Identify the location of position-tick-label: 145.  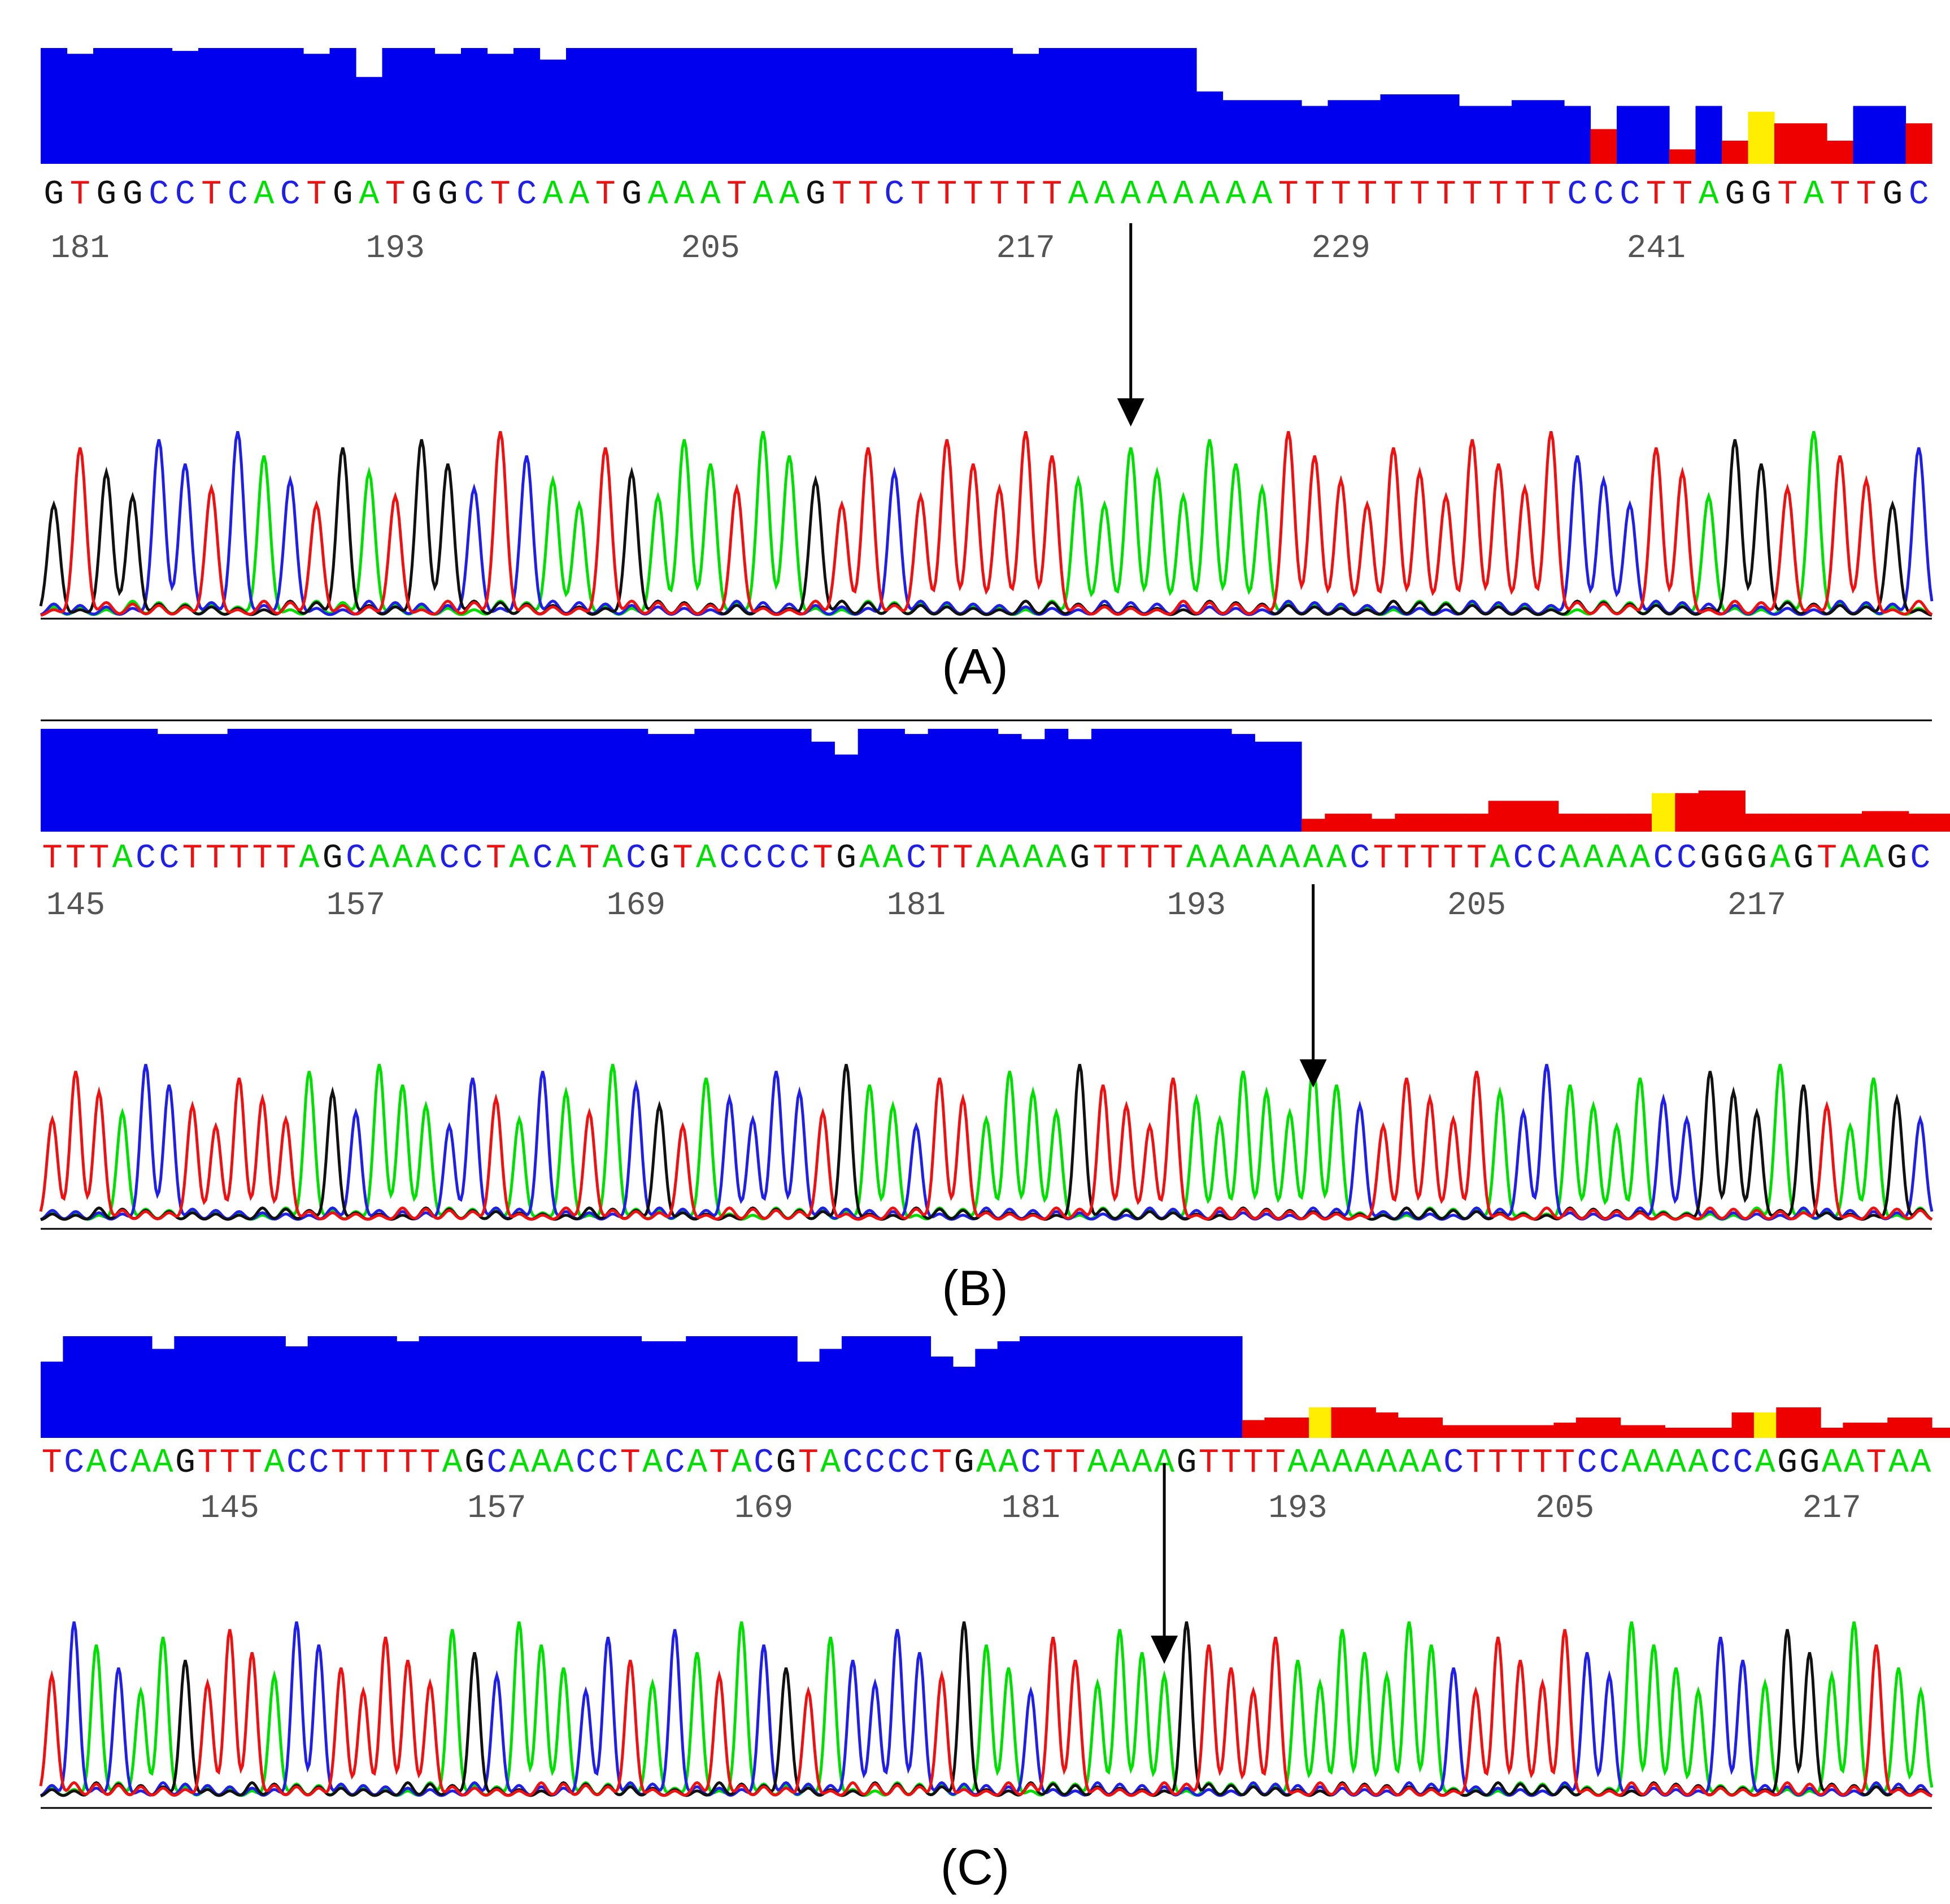
(230, 1508).